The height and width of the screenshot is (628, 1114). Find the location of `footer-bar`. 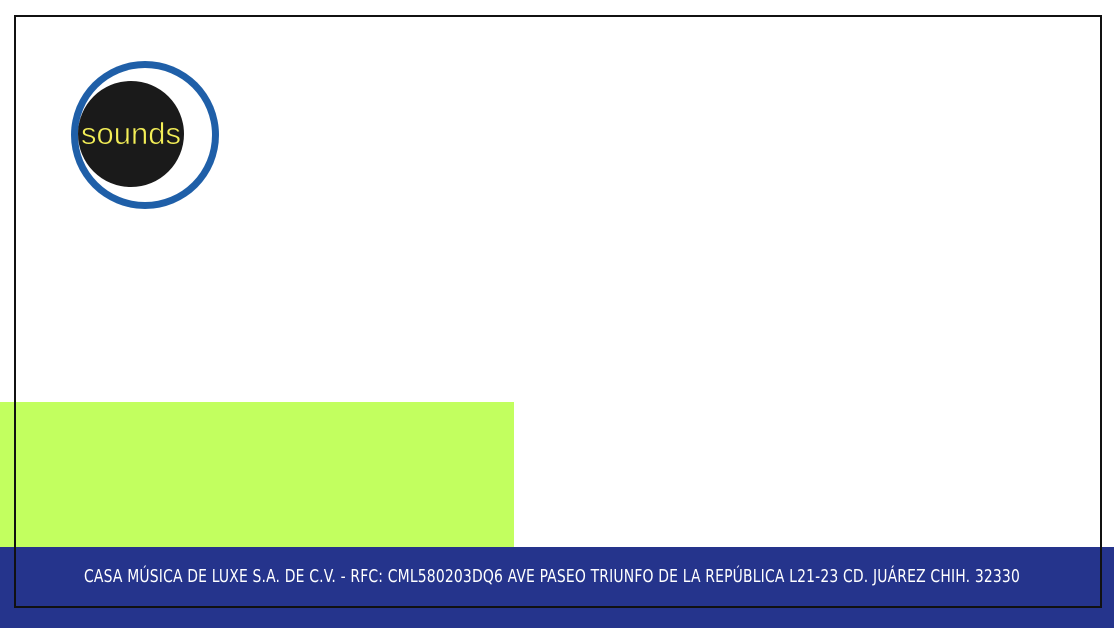

footer-bar is located at coordinates (557, 587).